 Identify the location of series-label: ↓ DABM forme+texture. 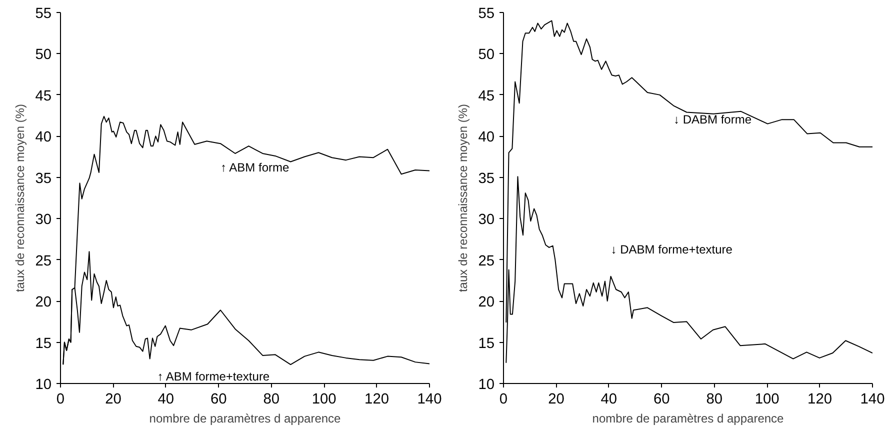
(671, 249).